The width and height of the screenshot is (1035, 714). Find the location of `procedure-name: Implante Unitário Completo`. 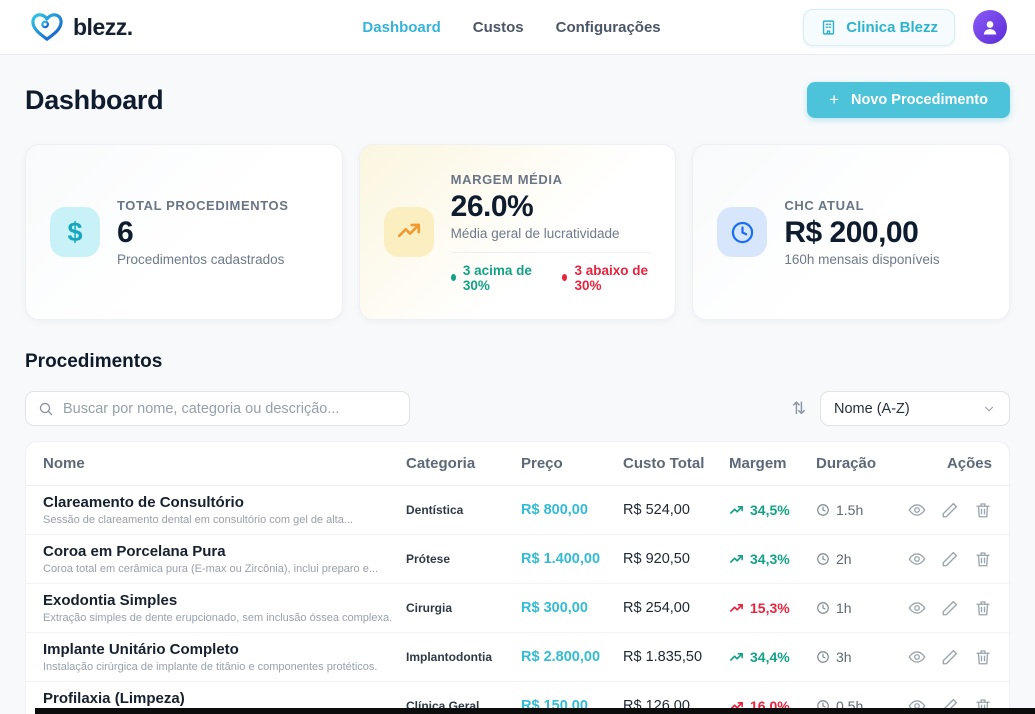

procedure-name: Implante Unitário Completo is located at coordinates (141, 650).